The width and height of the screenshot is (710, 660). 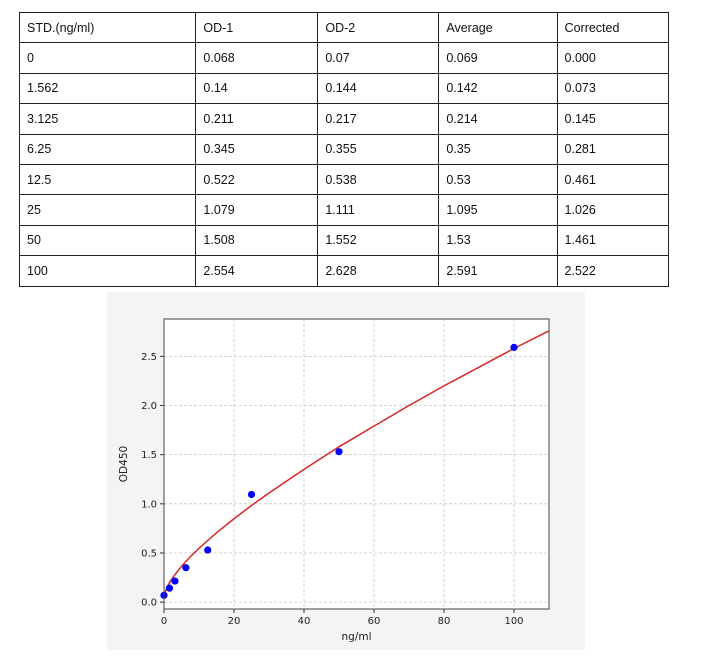 What do you see at coordinates (257, 119) in the screenshot?
I see `table-cell: 0.211` at bounding box center [257, 119].